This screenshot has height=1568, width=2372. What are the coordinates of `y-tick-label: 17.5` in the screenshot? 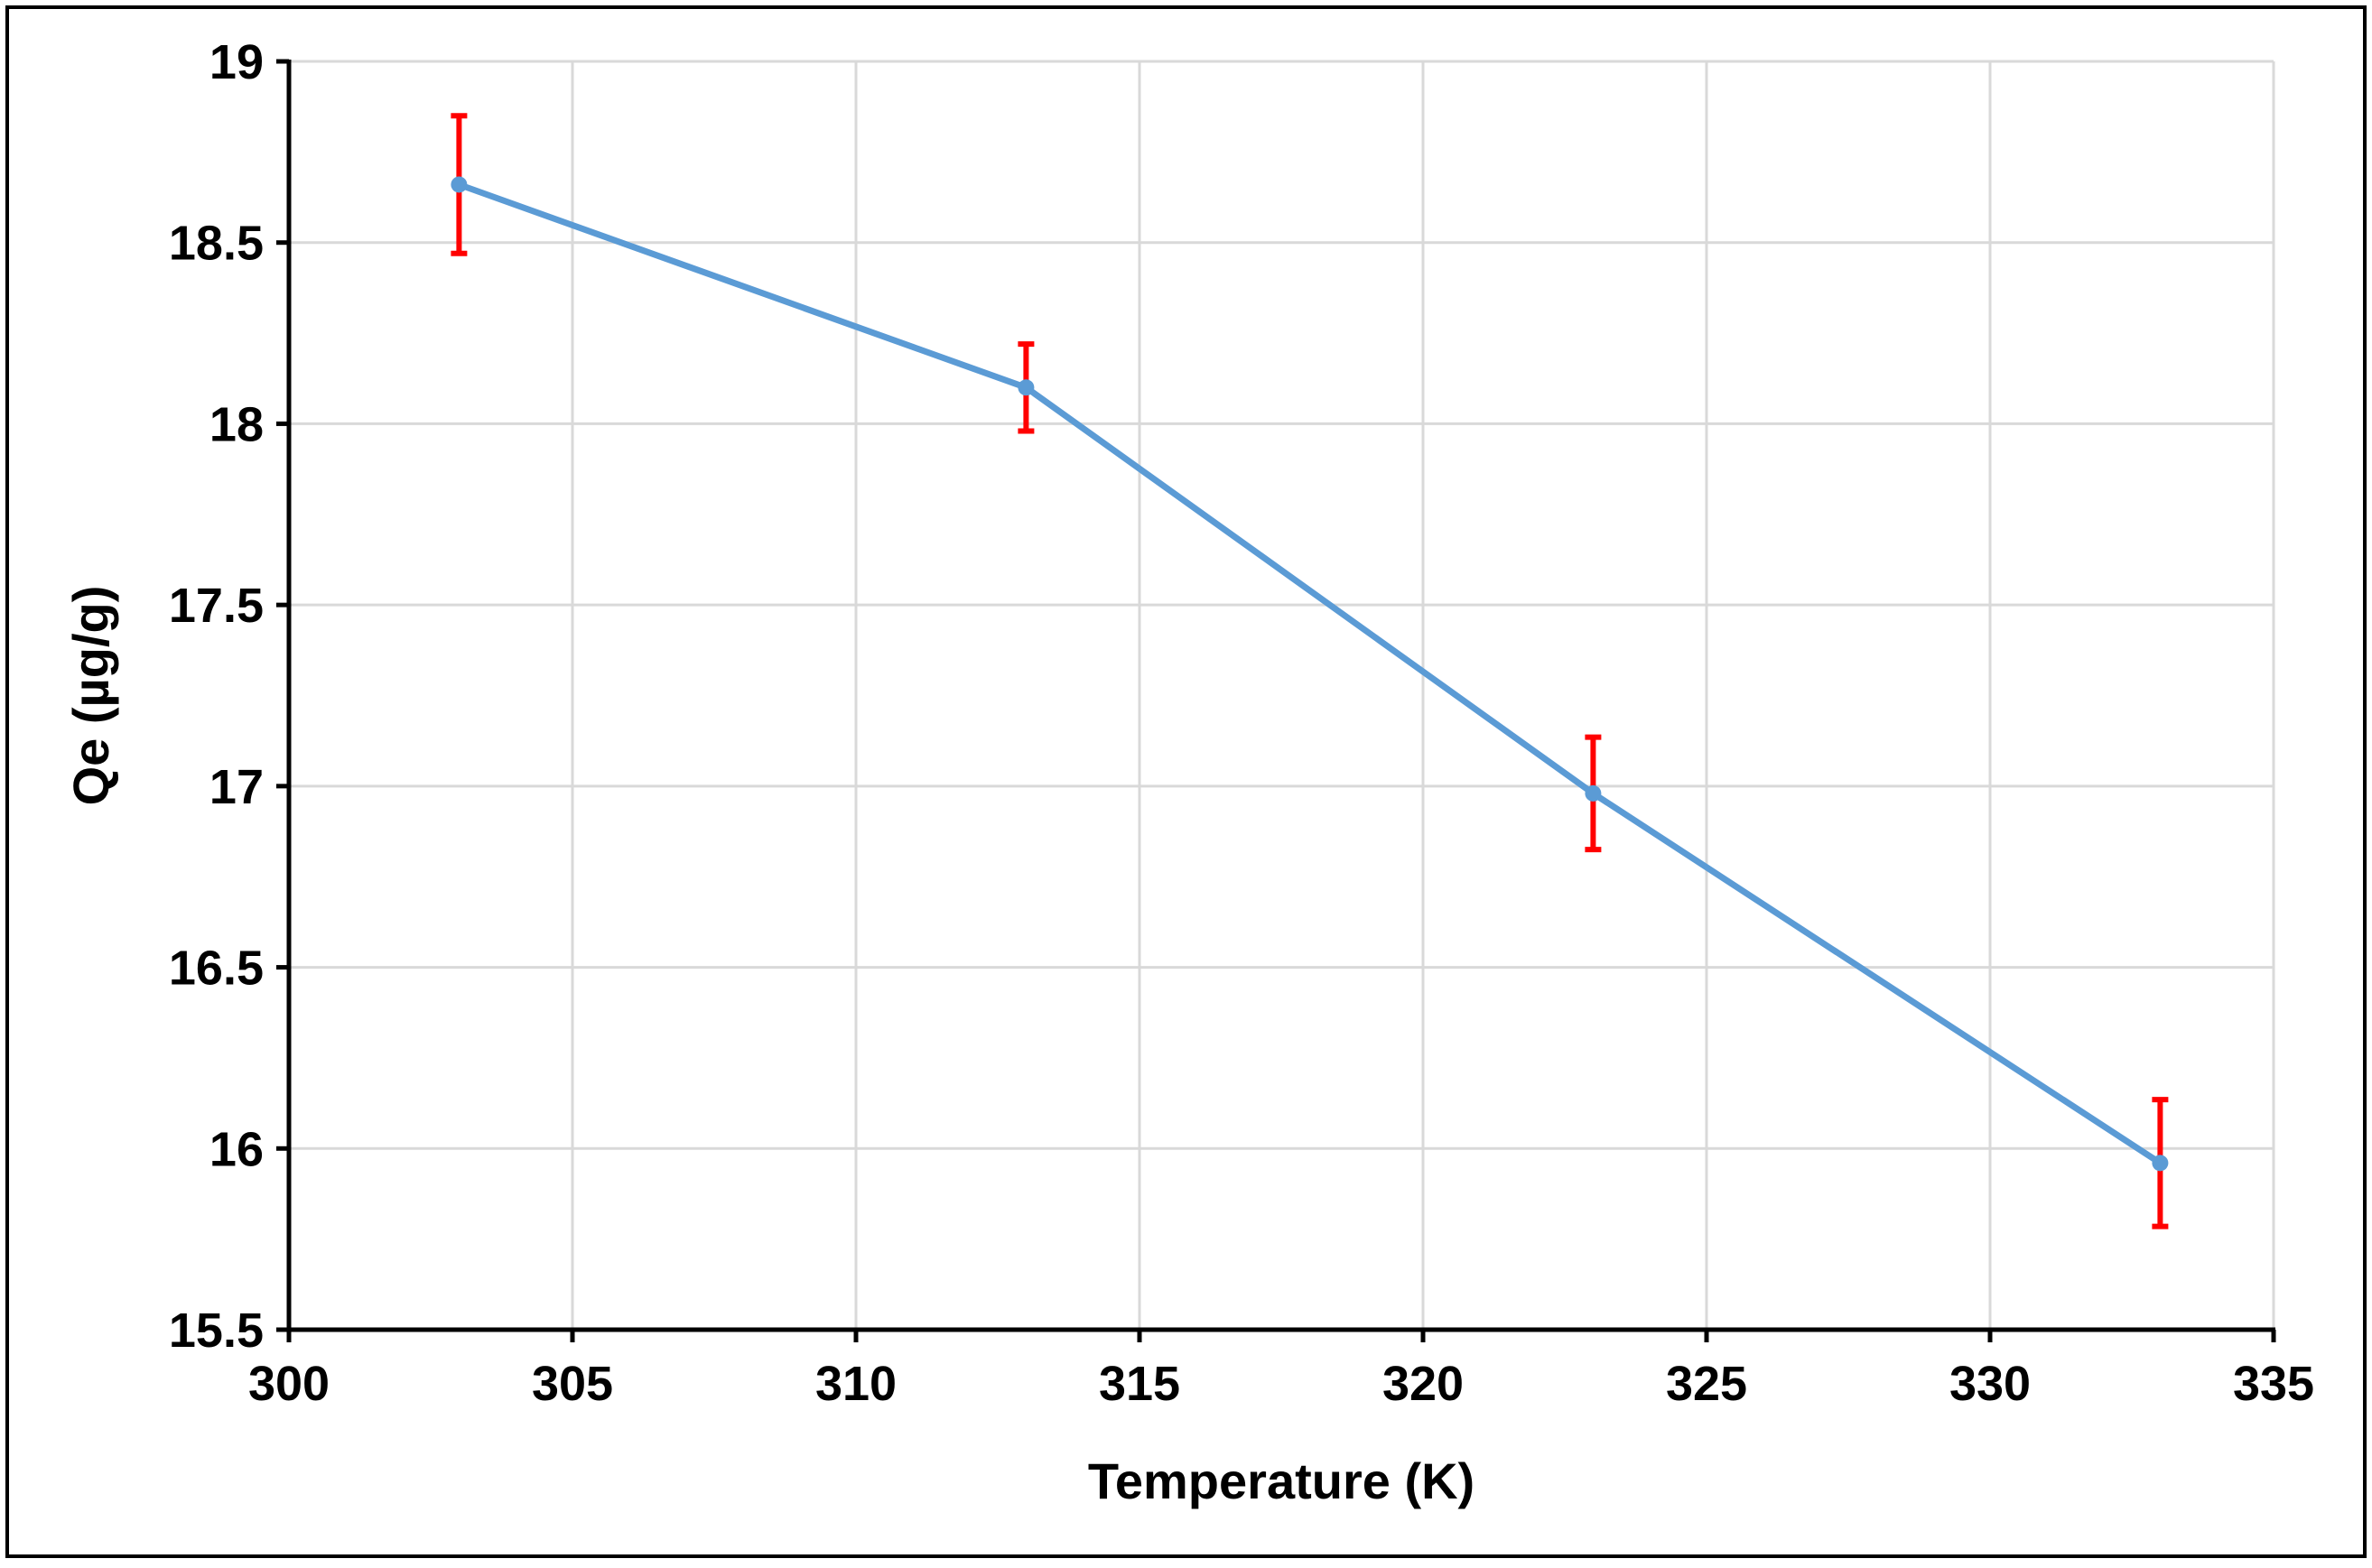 It's located at (216, 606).